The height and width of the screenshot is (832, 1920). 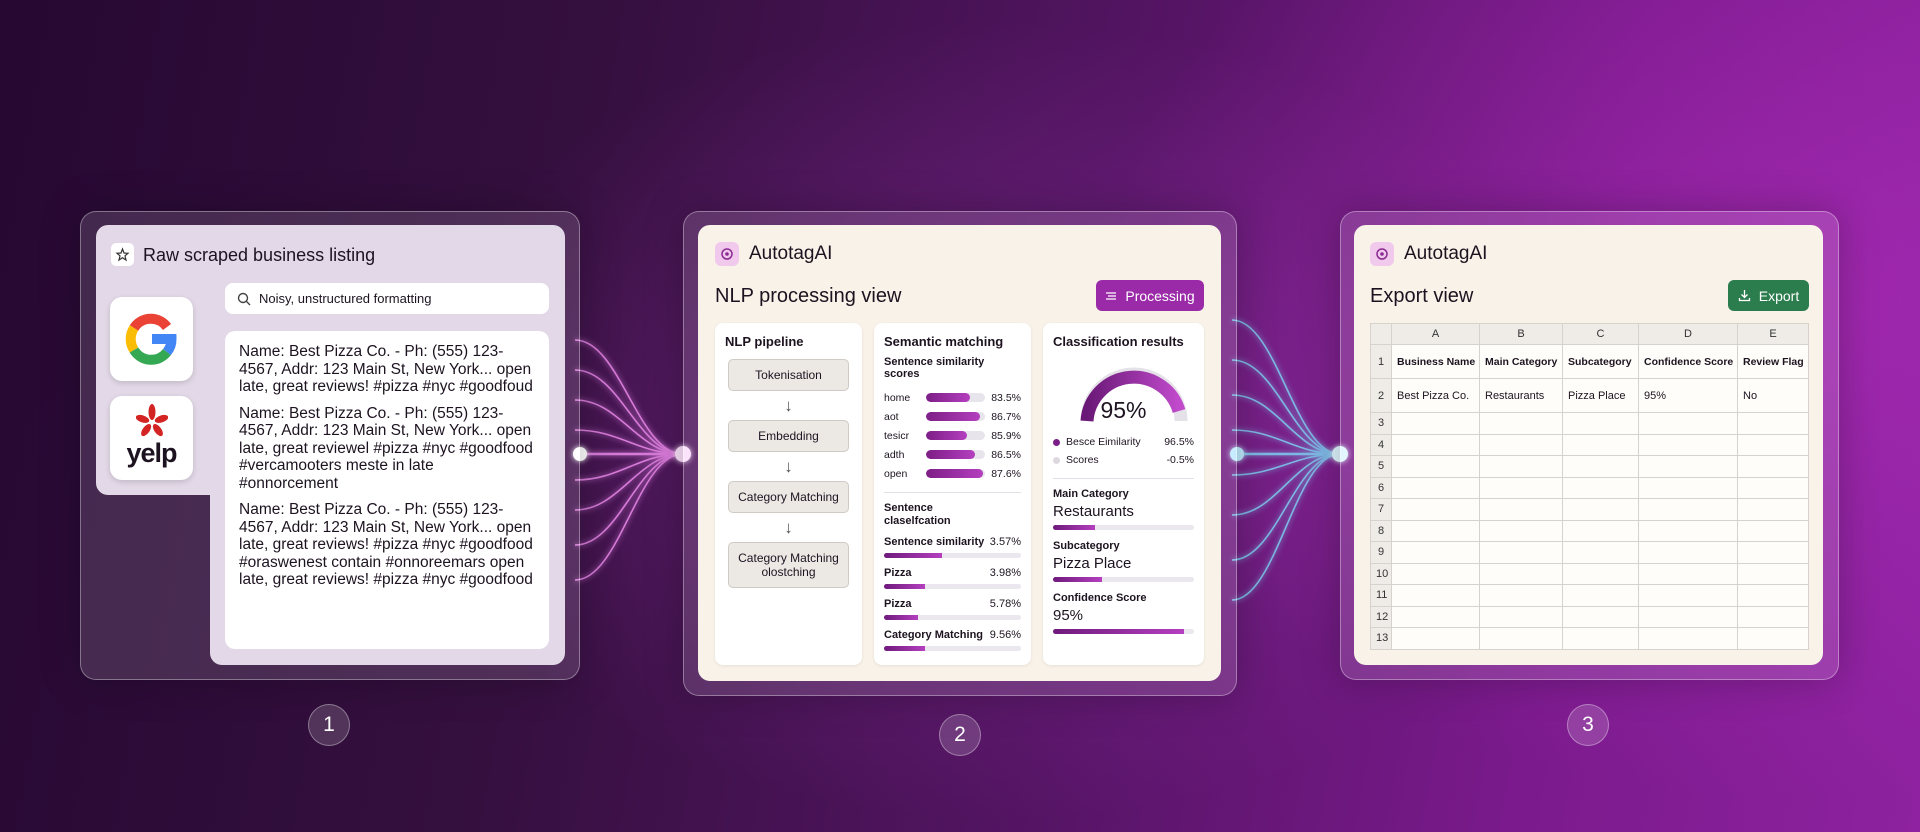 What do you see at coordinates (1091, 494) in the screenshot?
I see `field-label: Main Category` at bounding box center [1091, 494].